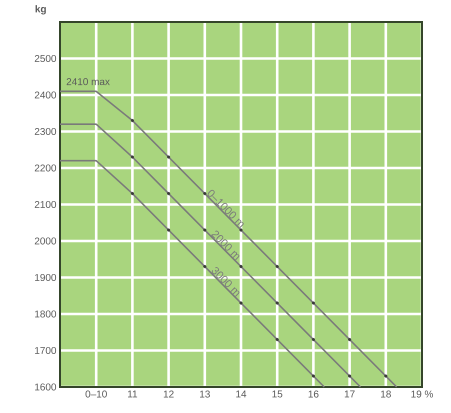  I want to click on x-tick-label: 11, so click(133, 394).